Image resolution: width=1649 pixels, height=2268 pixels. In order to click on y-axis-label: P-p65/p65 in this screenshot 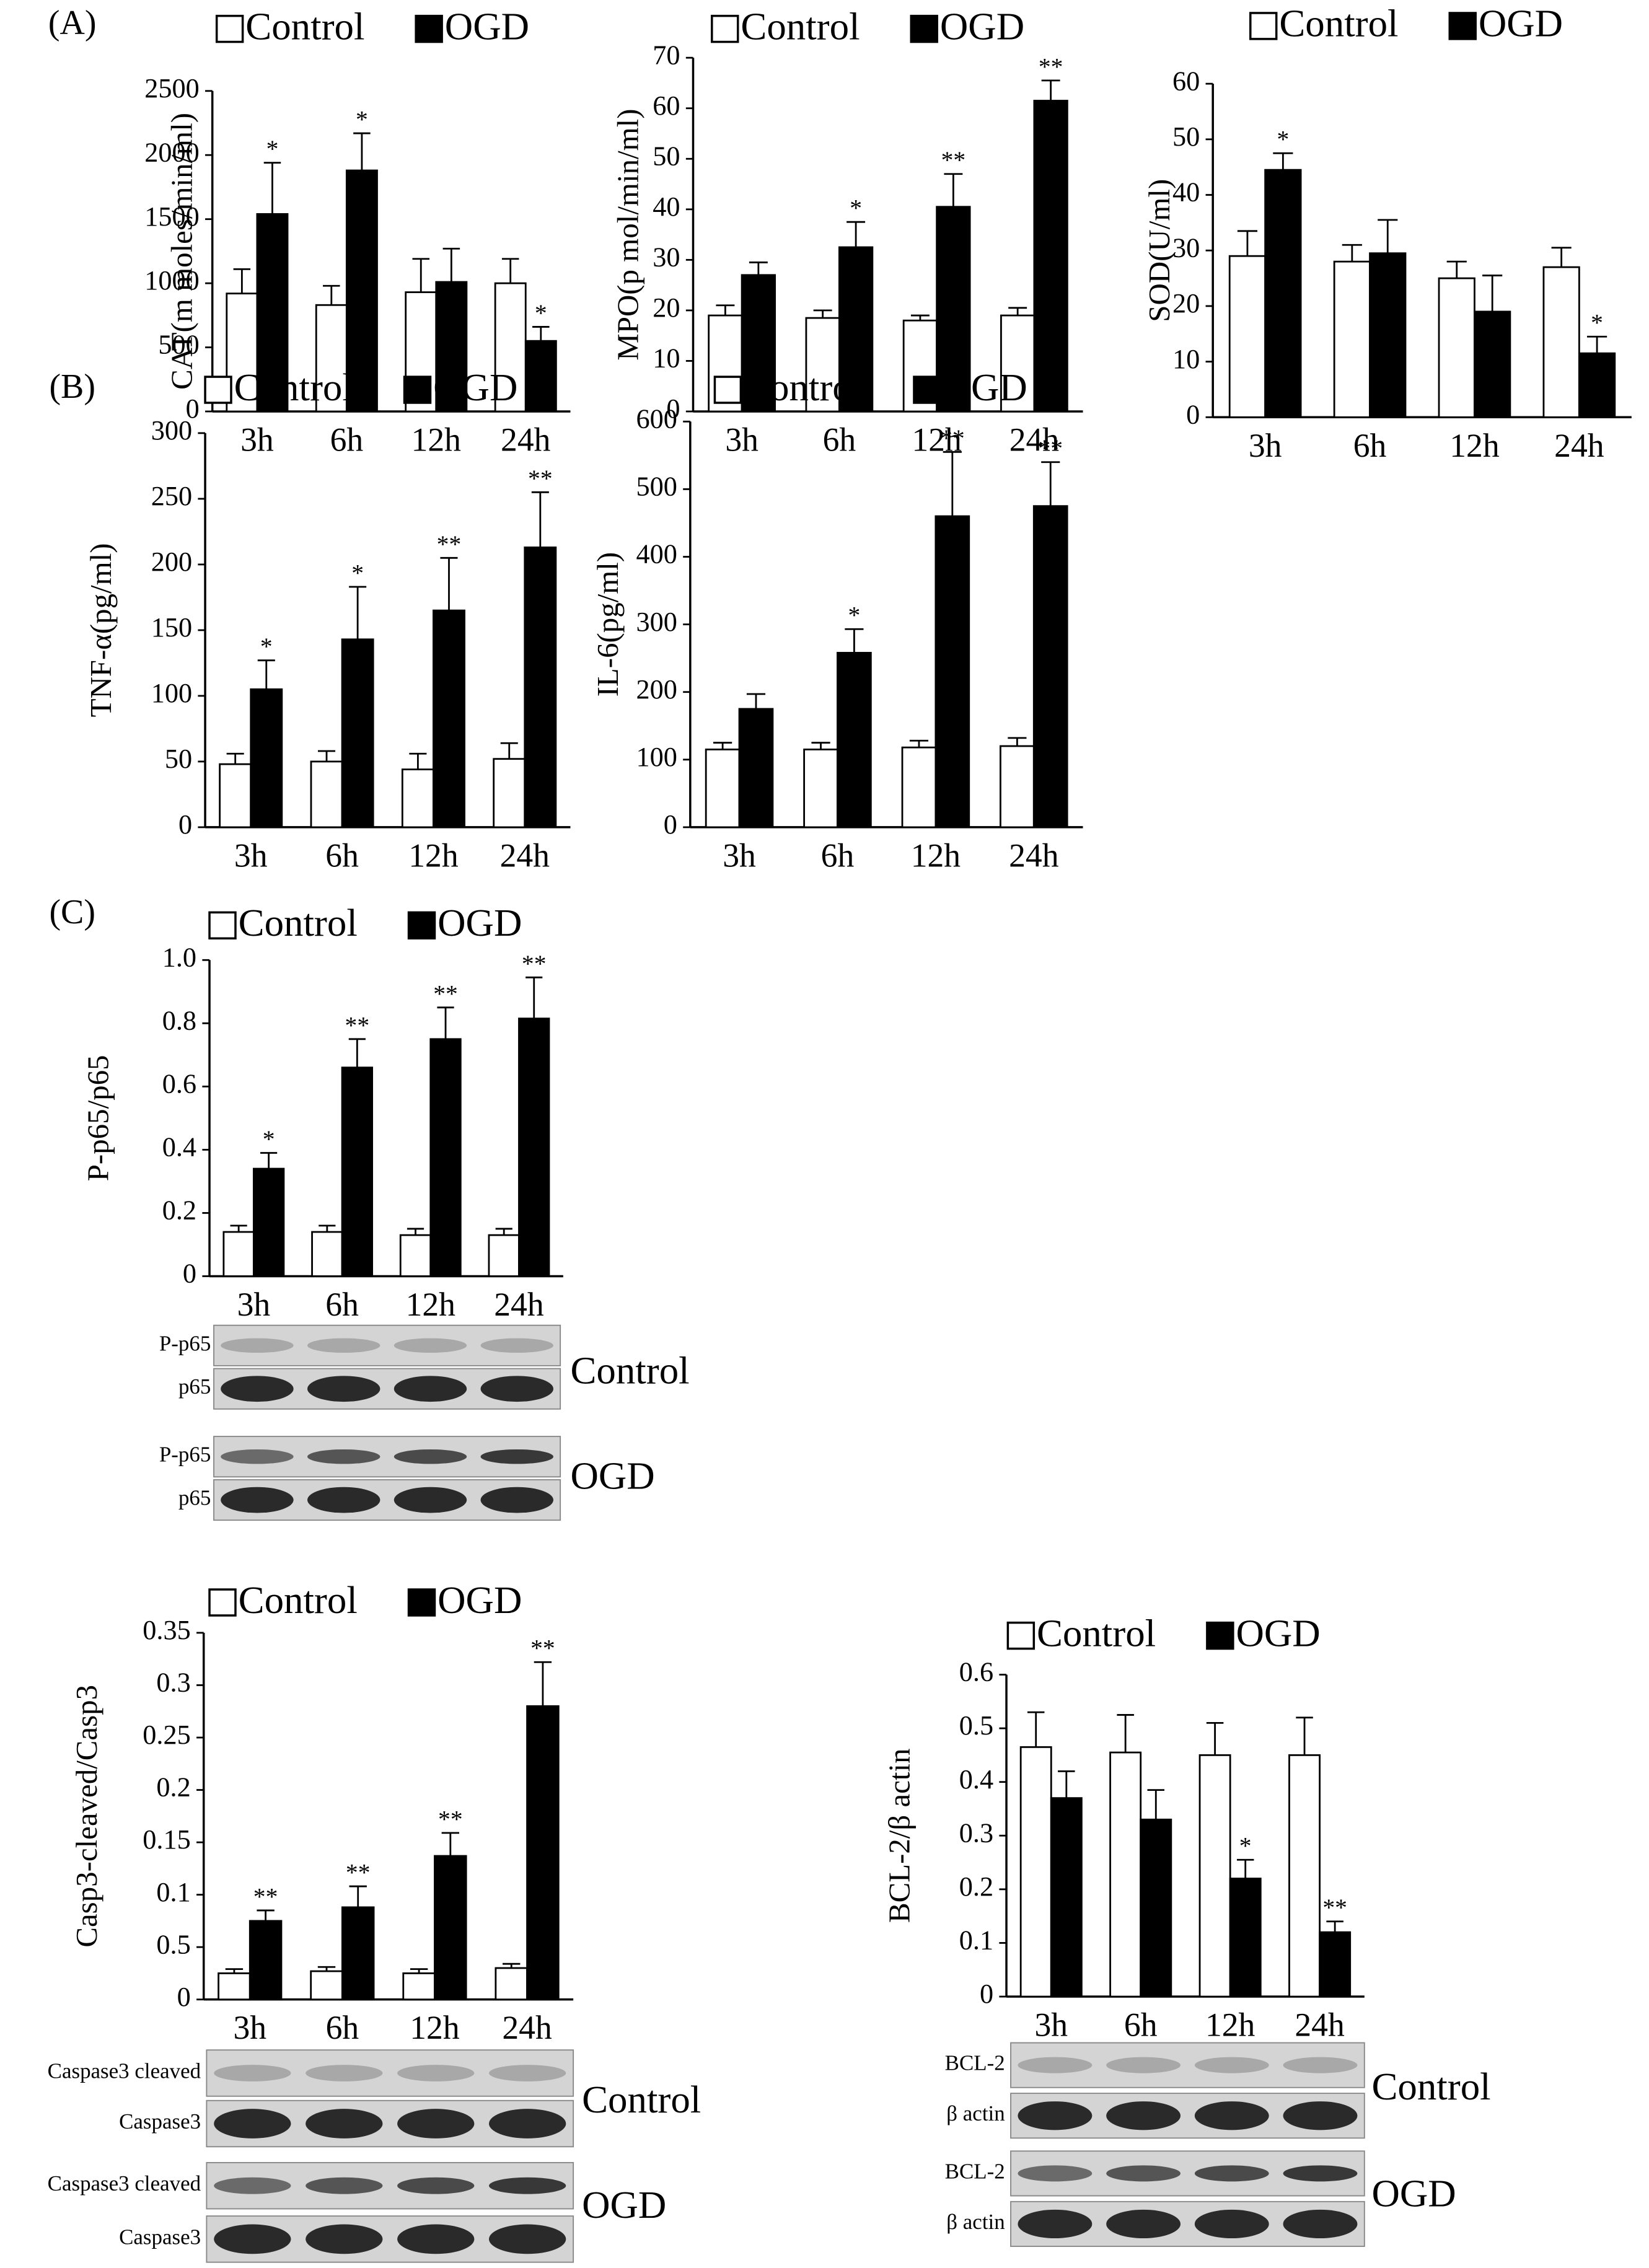, I will do `click(98, 1118)`.